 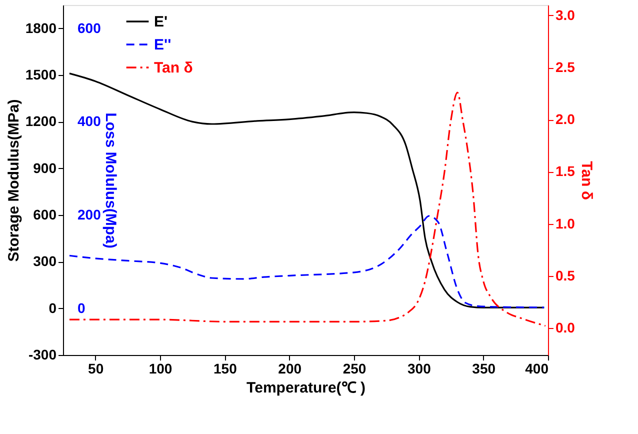 What do you see at coordinates (225, 368) in the screenshot?
I see `x-tick-label: 150` at bounding box center [225, 368].